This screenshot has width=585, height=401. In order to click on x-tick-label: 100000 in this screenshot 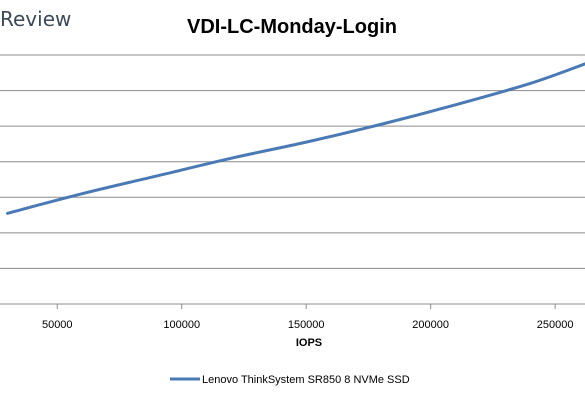, I will do `click(181, 325)`.